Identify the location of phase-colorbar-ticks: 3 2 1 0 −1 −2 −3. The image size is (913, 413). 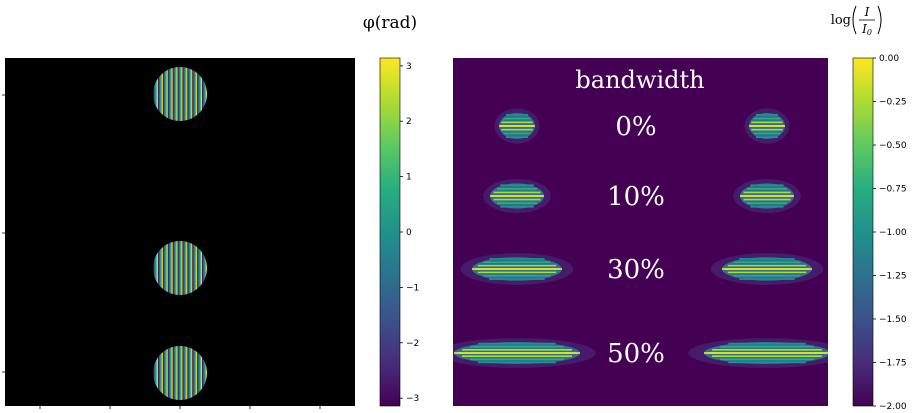
(409, 233).